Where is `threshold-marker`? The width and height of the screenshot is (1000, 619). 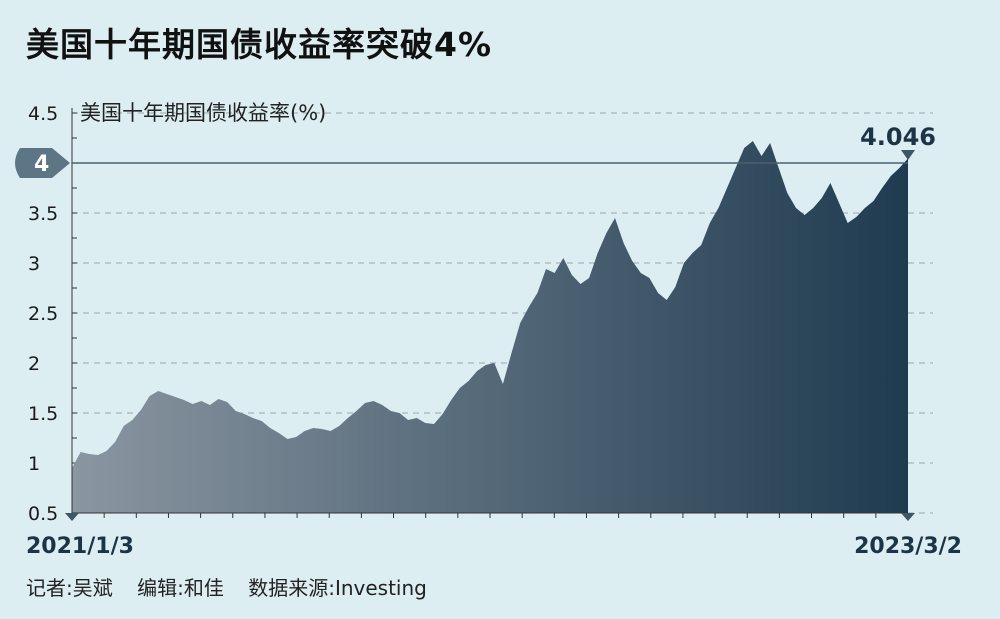
threshold-marker is located at coordinates (42, 163).